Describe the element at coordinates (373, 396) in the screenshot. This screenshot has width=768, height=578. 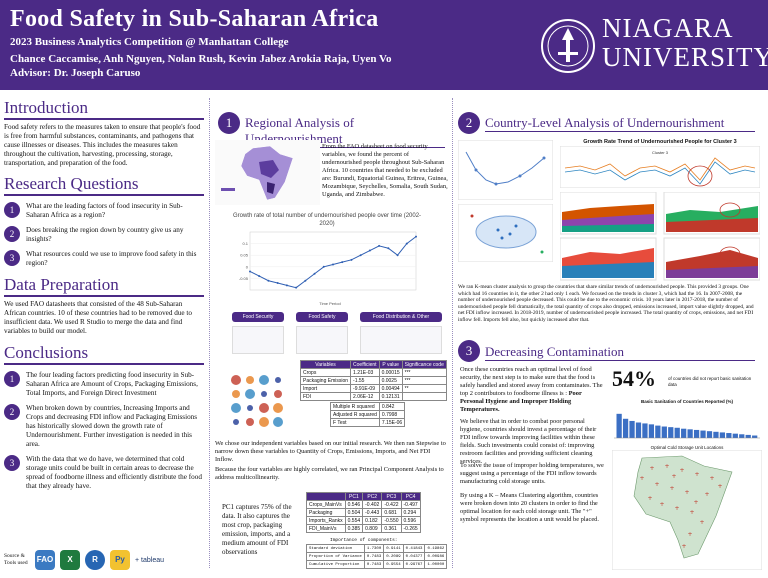
I see `table-row: FDI 2.06E-12 0.12131` at that location.